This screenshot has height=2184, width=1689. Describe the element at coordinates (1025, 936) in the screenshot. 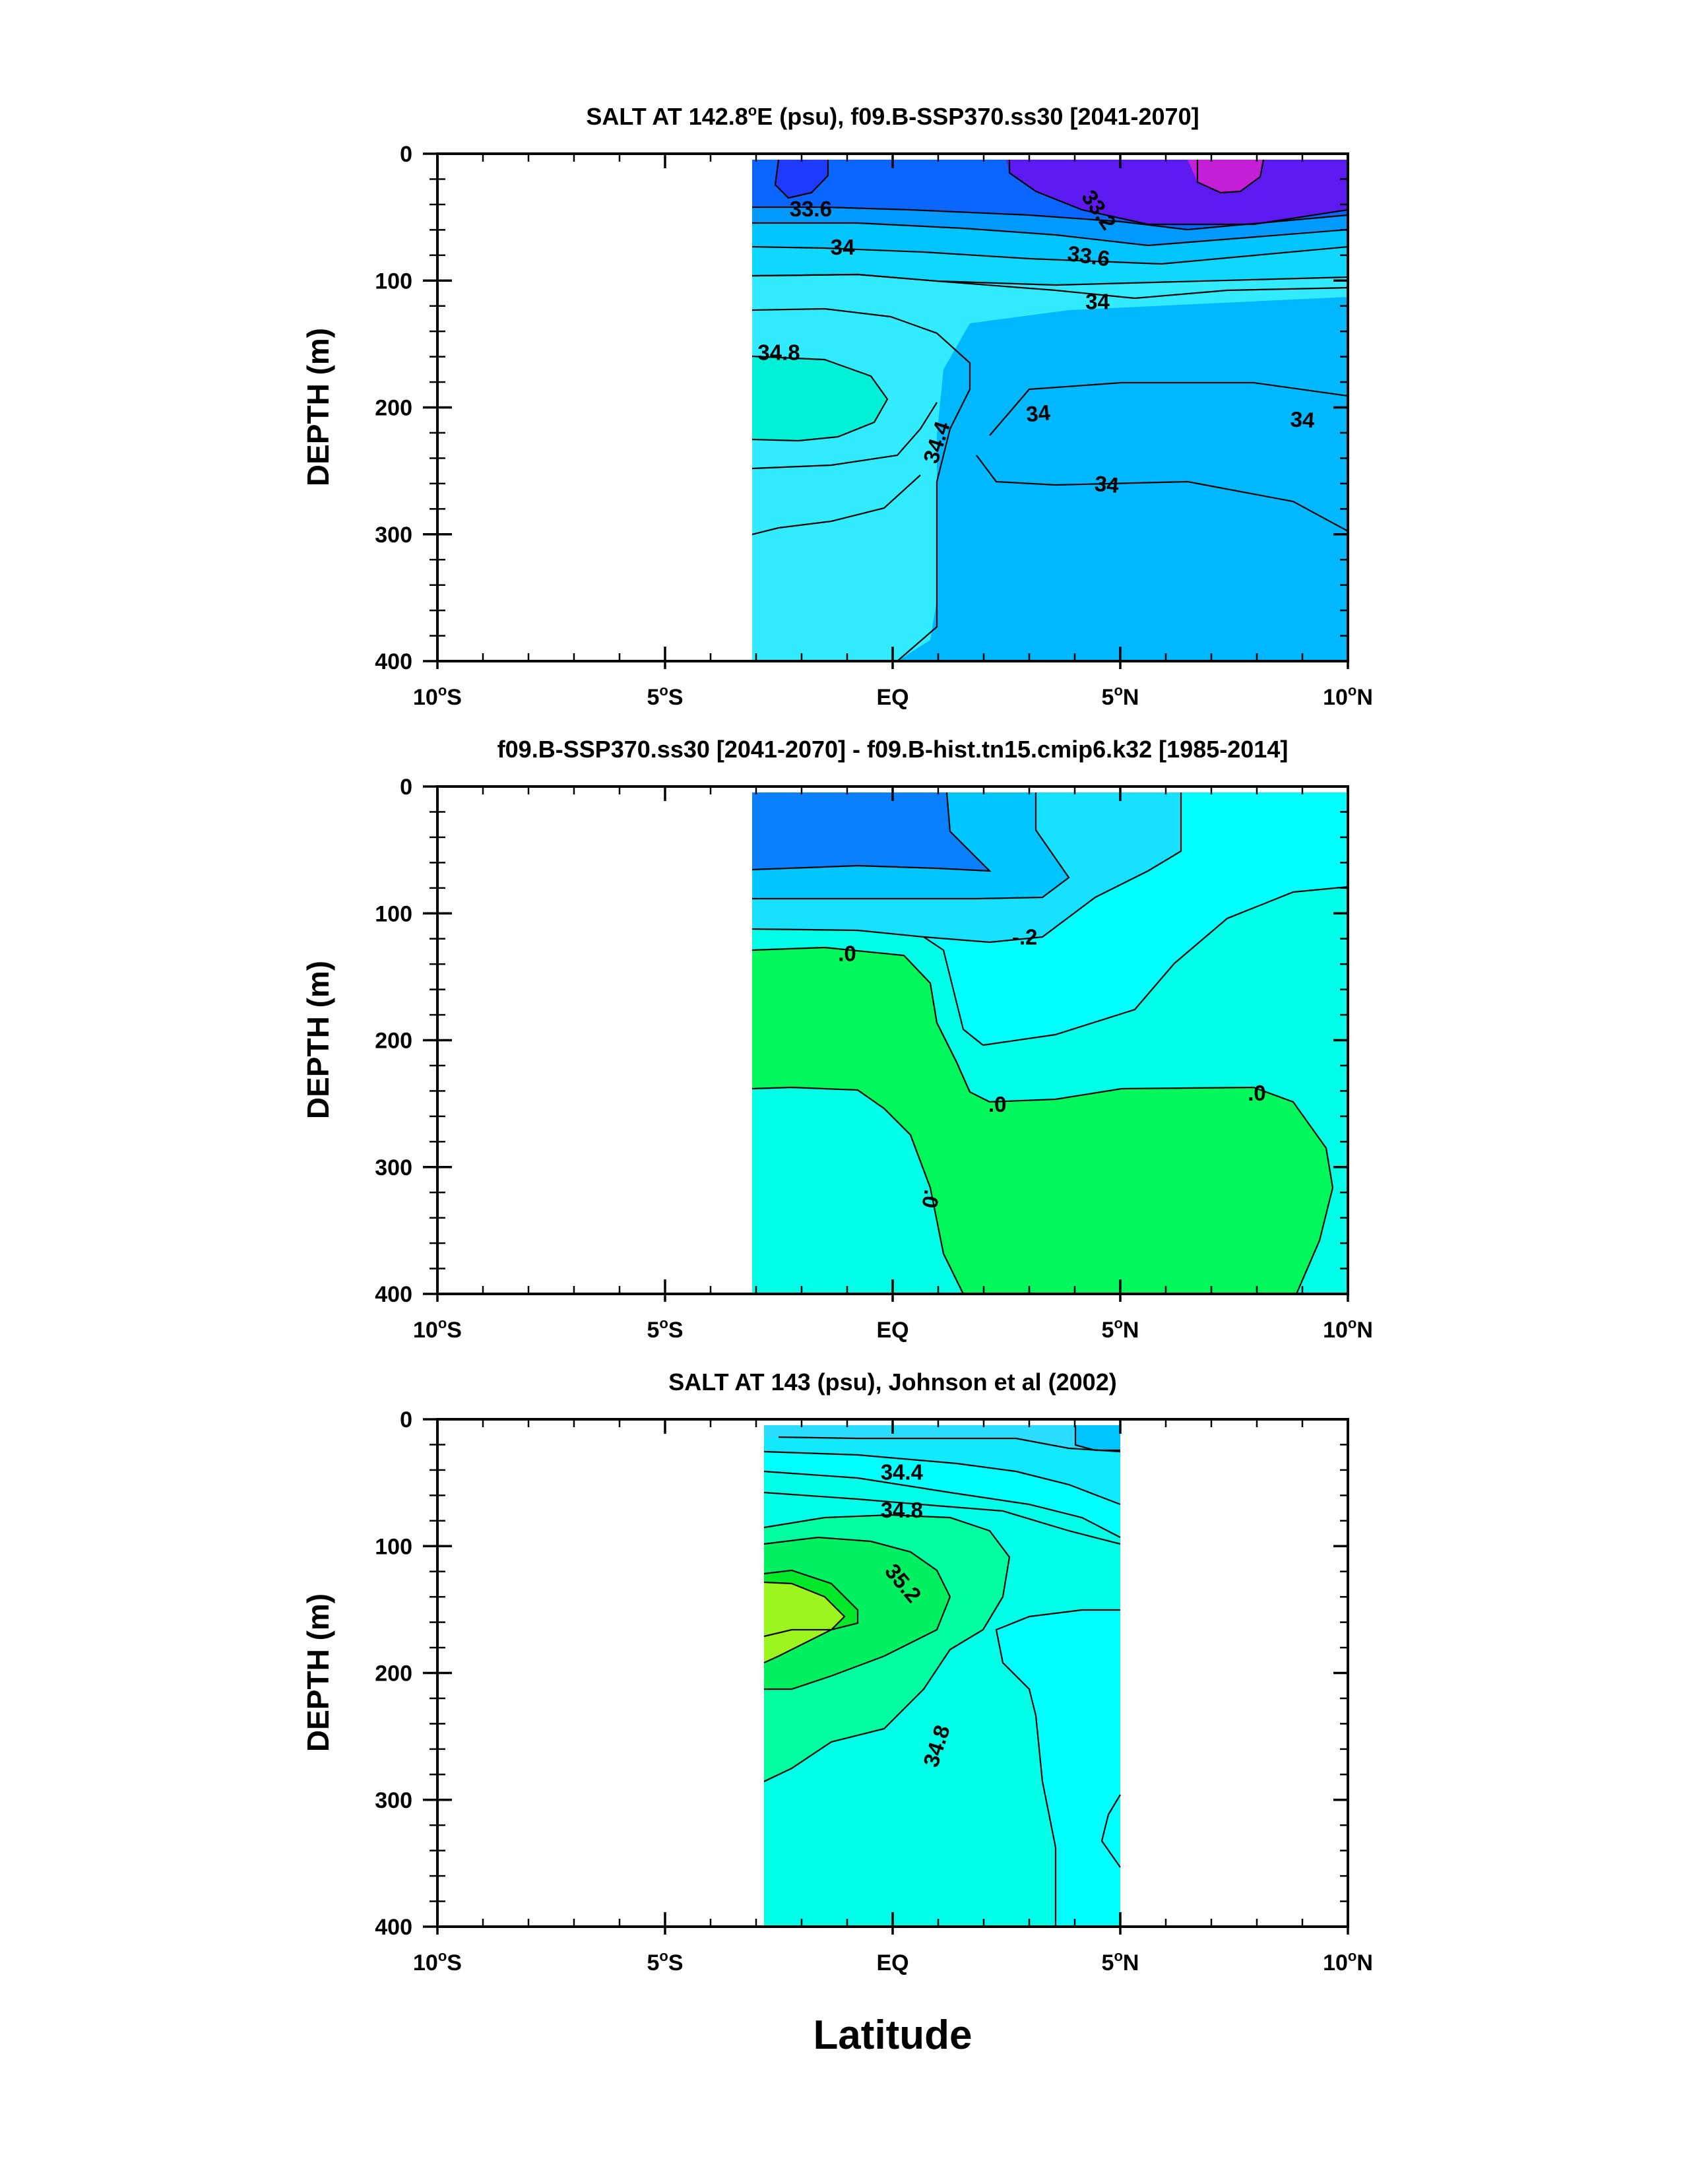

I see `contour-label: -.2` at that location.